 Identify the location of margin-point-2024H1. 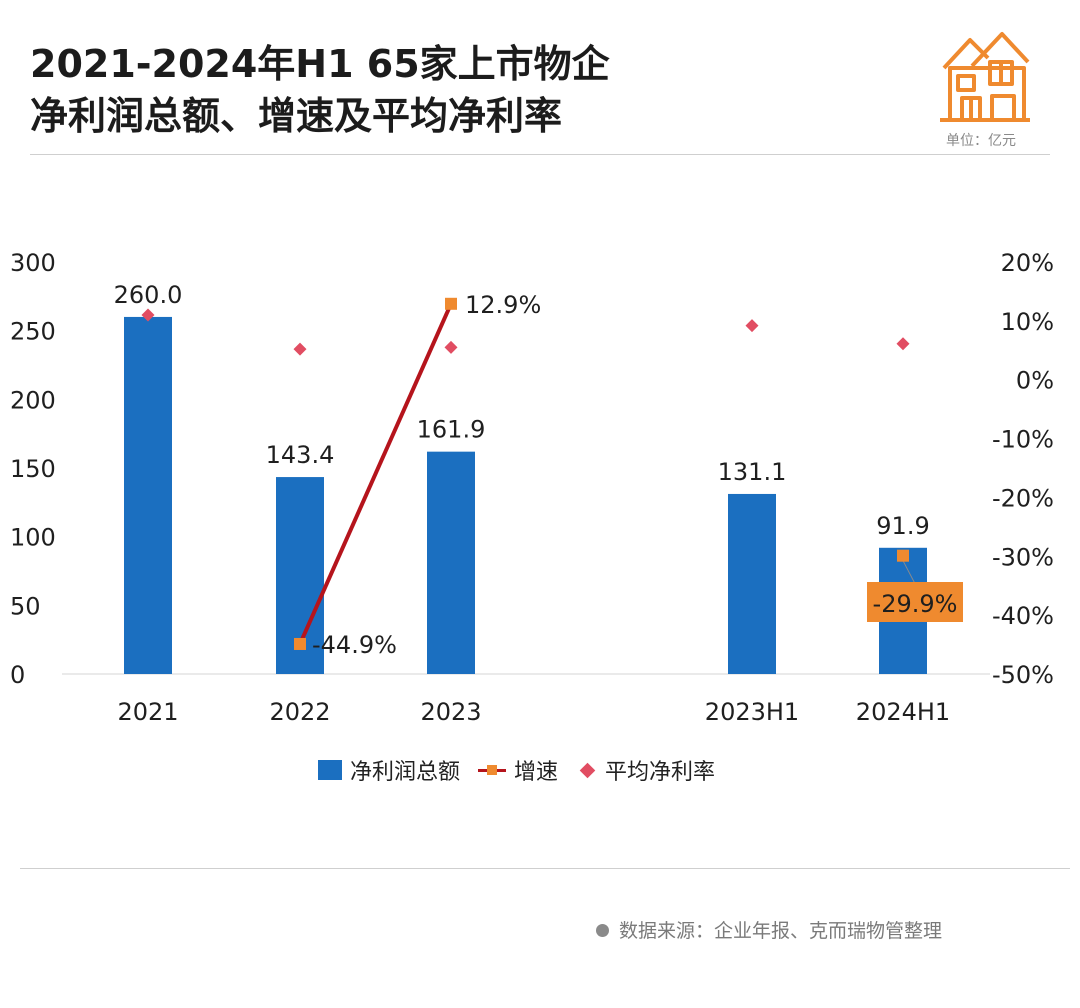
(903, 344).